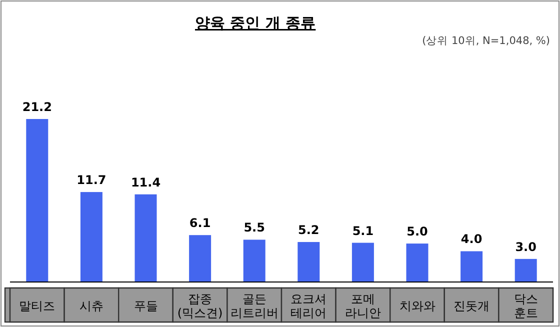 This screenshot has height=327, width=560. Describe the element at coordinates (363, 231) in the screenshot. I see `data-label: 5.1` at that location.